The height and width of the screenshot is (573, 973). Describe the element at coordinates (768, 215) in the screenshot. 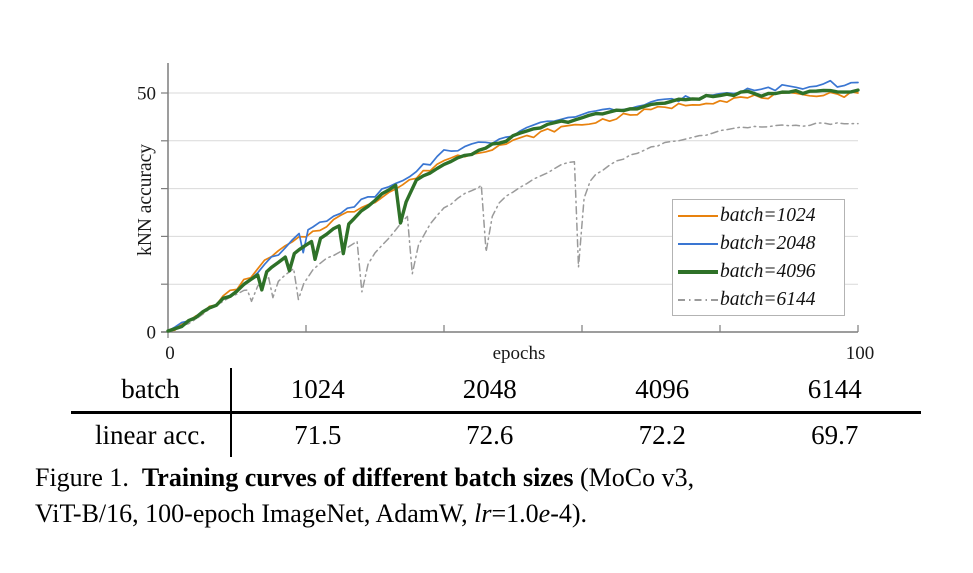

I see `legend-label: batch=1024` at that location.